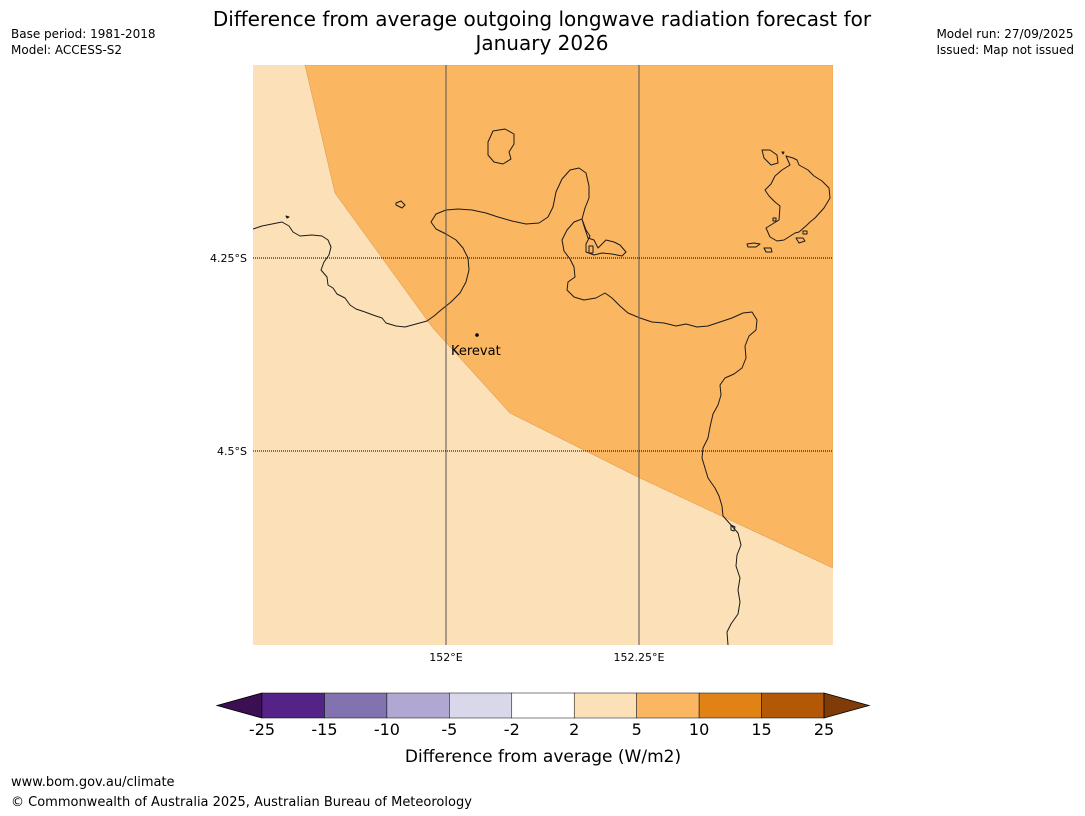 This screenshot has height=816, width=1085. What do you see at coordinates (709, 201) in the screenshot?
I see `islands-duke-of-york` at bounding box center [709, 201].